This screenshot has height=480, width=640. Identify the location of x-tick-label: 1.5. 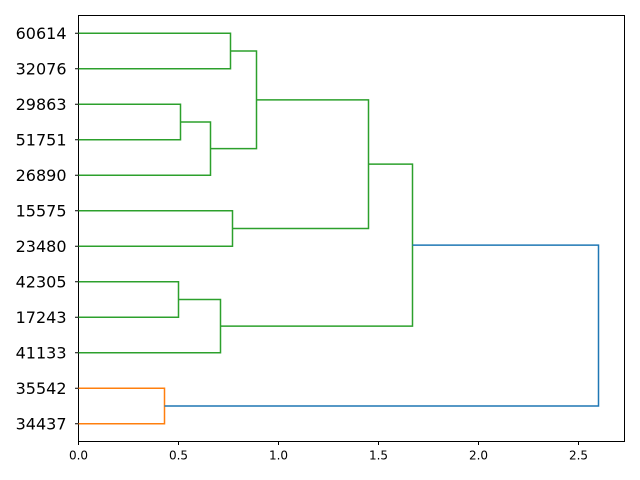
(378, 456).